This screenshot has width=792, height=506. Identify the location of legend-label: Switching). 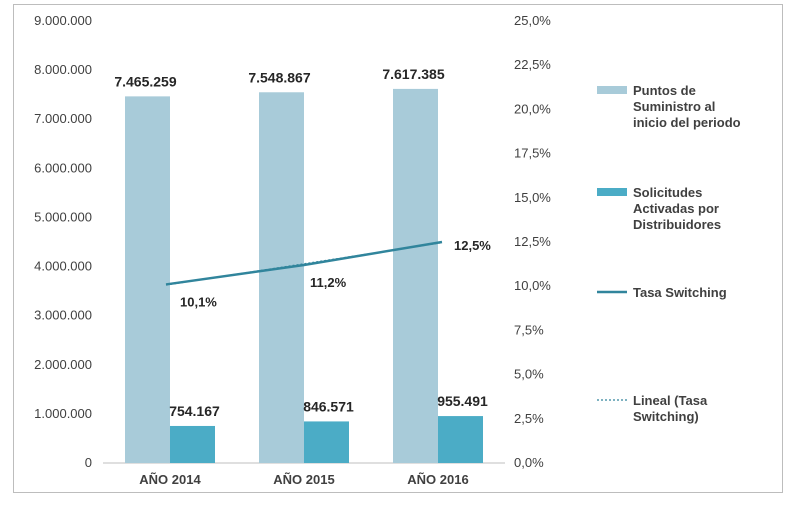
(666, 416).